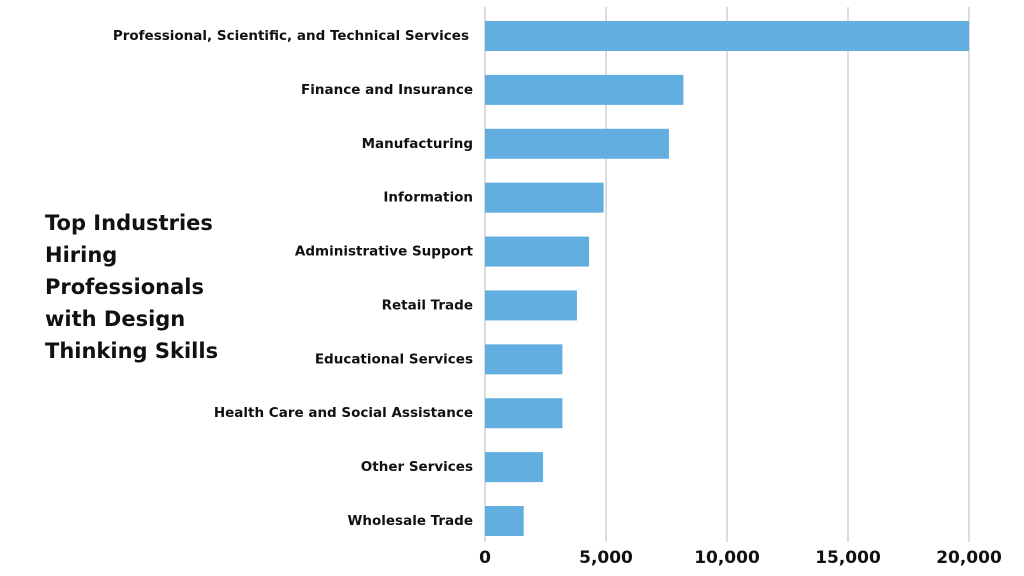 The width and height of the screenshot is (1024, 576). I want to click on y-tick-label: Finance and Insurance, so click(387, 90).